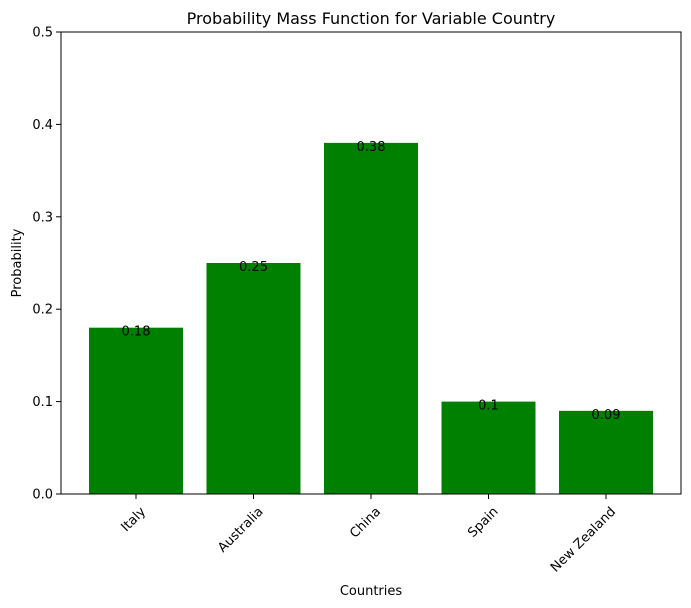 Image resolution: width=691 pixels, height=608 pixels. What do you see at coordinates (371, 591) in the screenshot?
I see `x-axis-title: Countries` at bounding box center [371, 591].